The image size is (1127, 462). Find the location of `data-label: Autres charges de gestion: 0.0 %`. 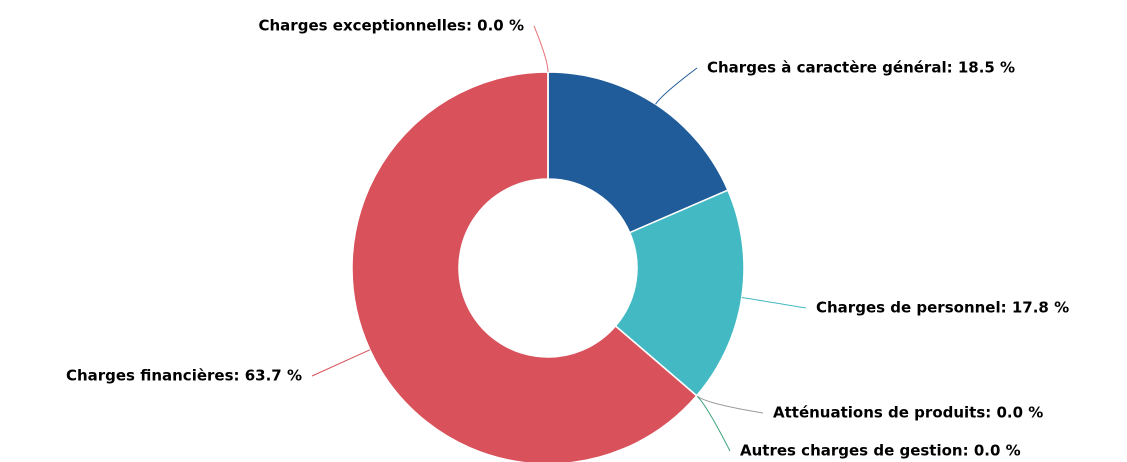

data-label: Autres charges de gestion: 0.0 % is located at coordinates (880, 451).